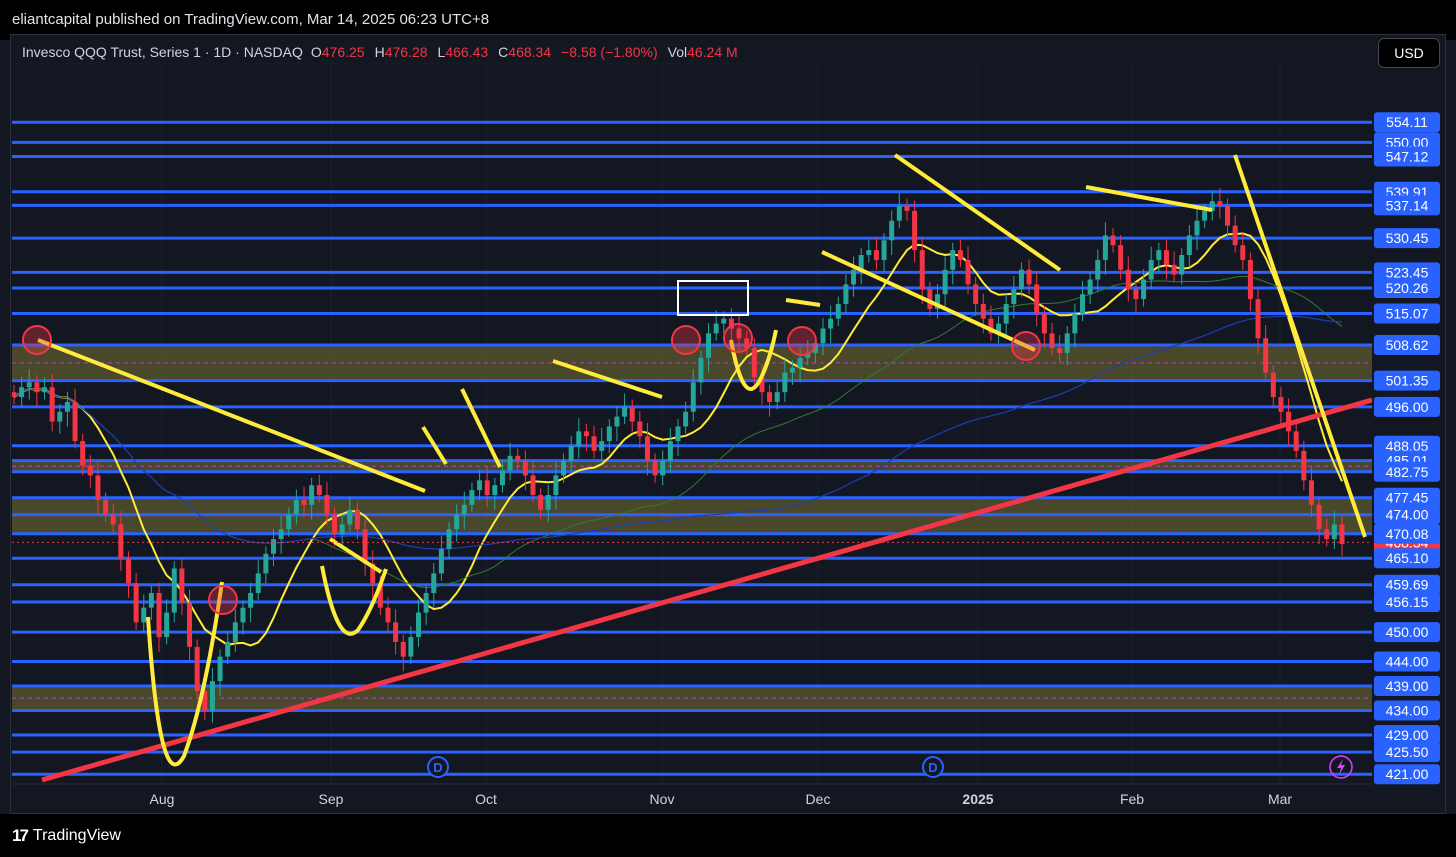 The image size is (1456, 857). I want to click on top-bar, so click(728, 20).